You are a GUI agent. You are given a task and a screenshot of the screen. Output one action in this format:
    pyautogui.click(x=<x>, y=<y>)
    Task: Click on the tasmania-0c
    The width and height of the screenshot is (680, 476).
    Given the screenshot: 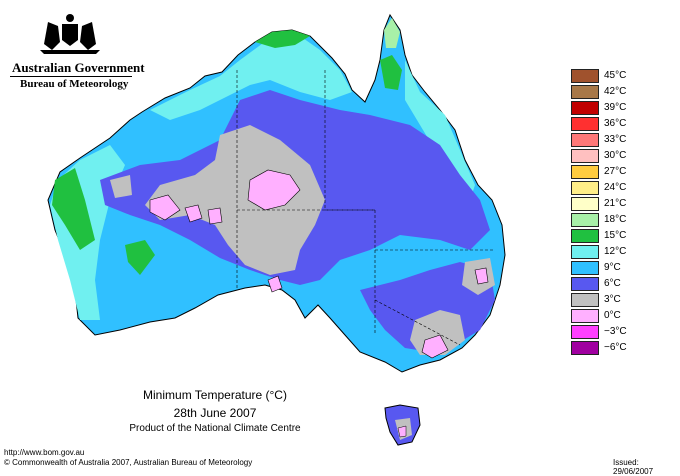 What is the action you would take?
    pyautogui.click(x=402, y=431)
    